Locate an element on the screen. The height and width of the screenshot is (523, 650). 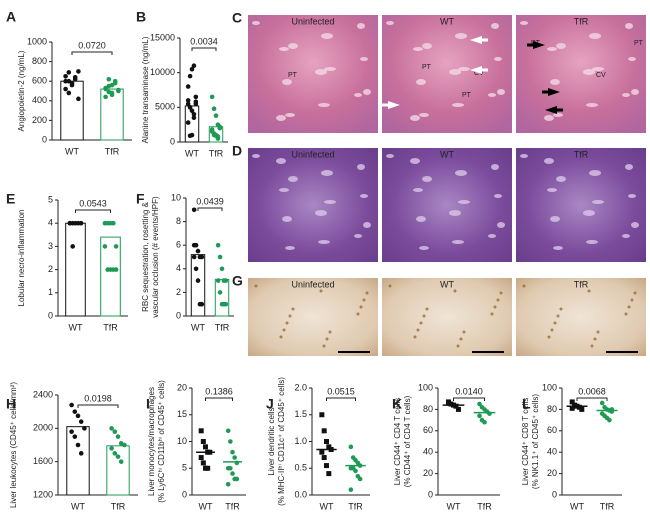
y-tick-label: 5 is located at coordinates (50, 199).